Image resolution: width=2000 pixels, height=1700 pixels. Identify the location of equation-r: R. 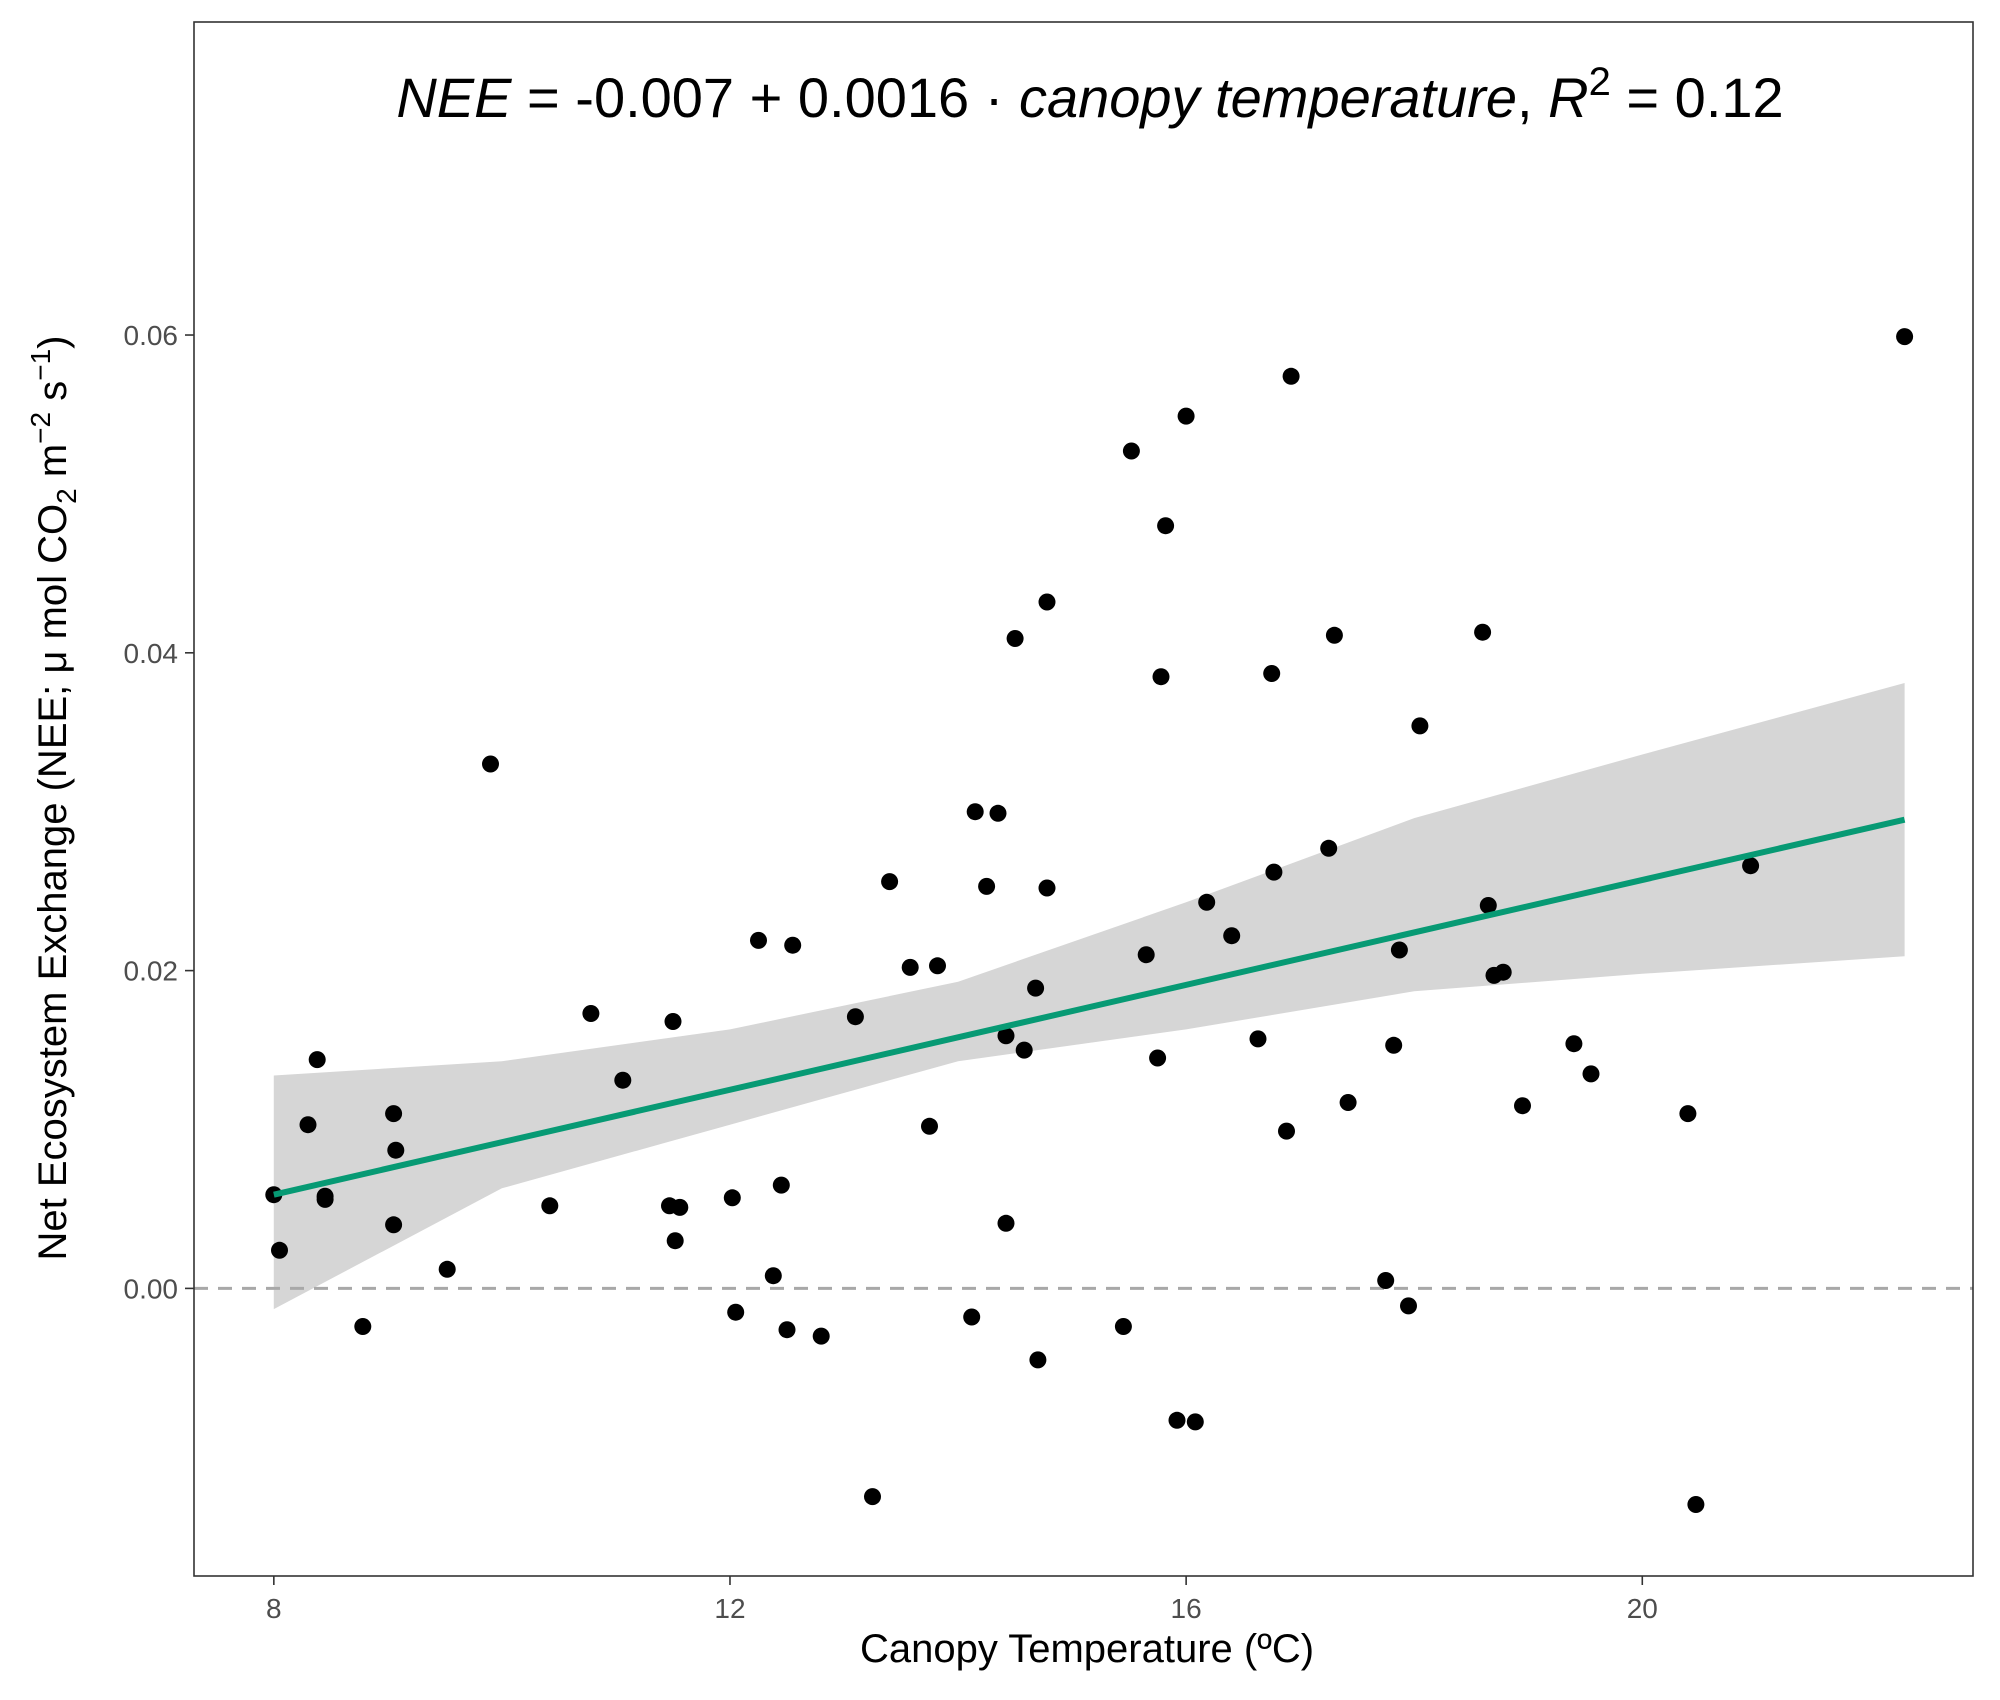
(1568, 97).